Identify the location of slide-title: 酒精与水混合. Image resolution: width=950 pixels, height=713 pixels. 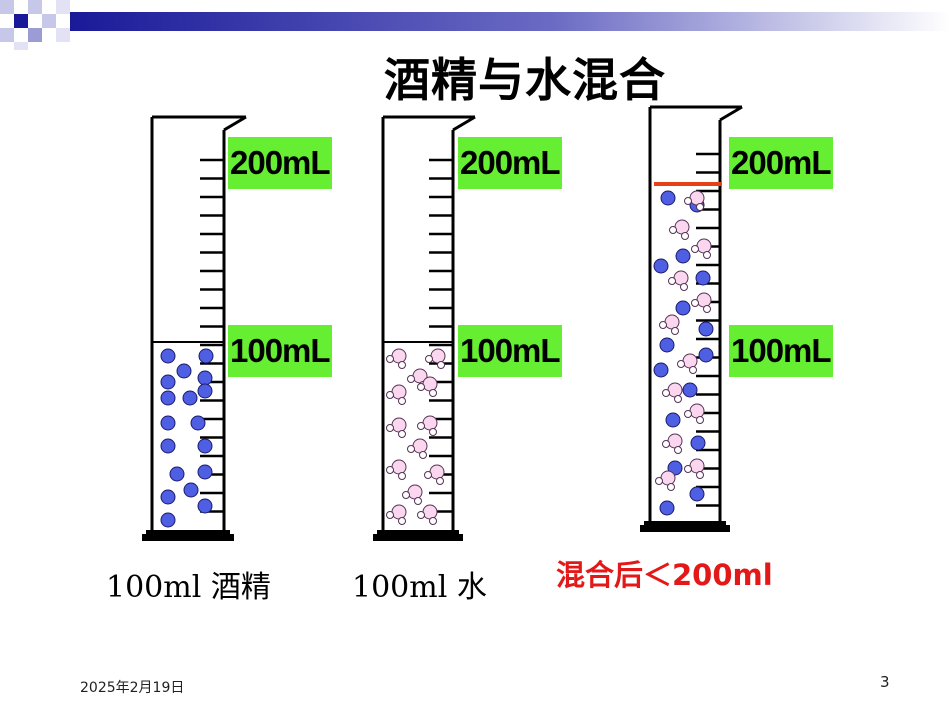
(525, 80).